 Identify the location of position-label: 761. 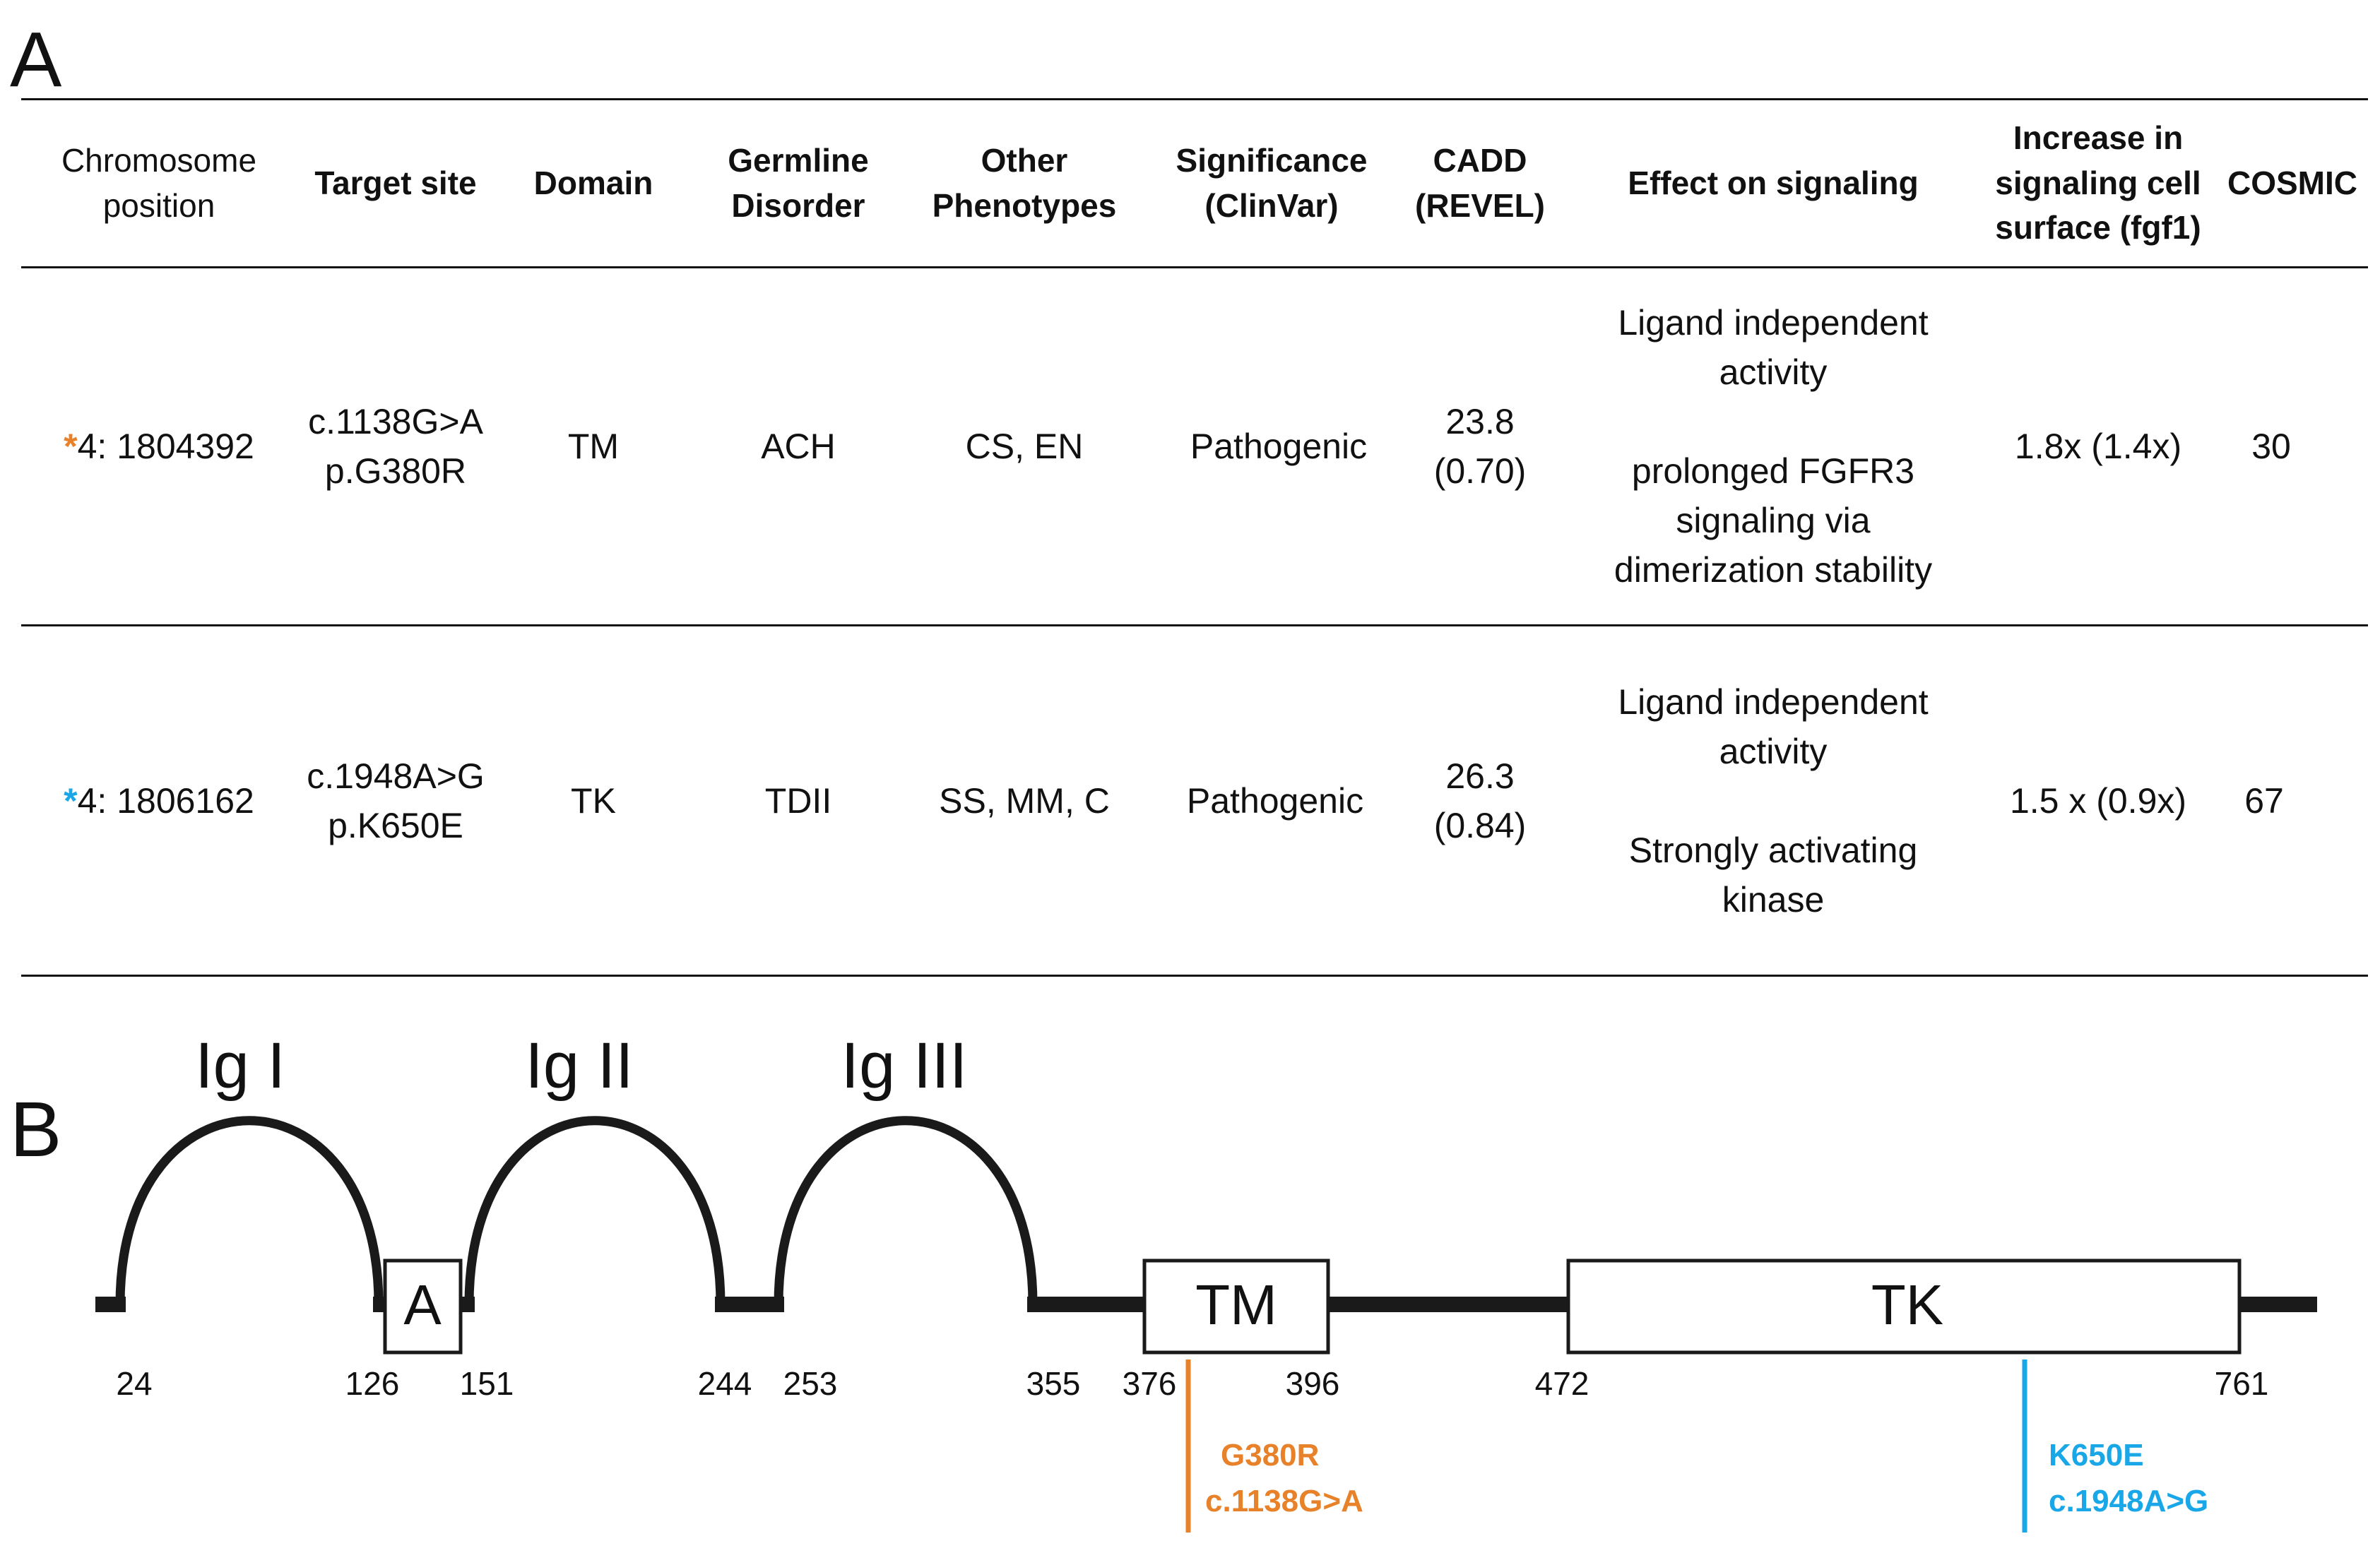
(2242, 1383).